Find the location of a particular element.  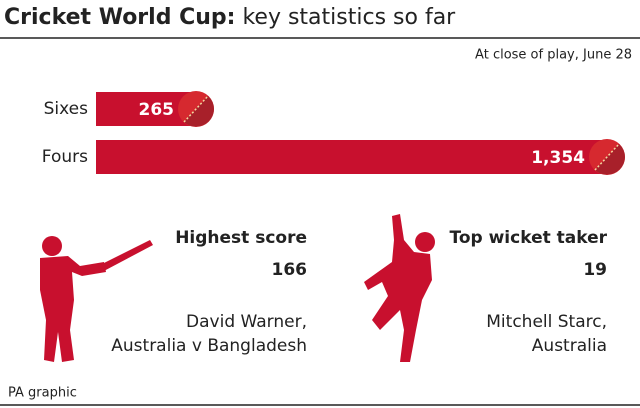

note: At close of play, June 28 is located at coordinates (553, 55).